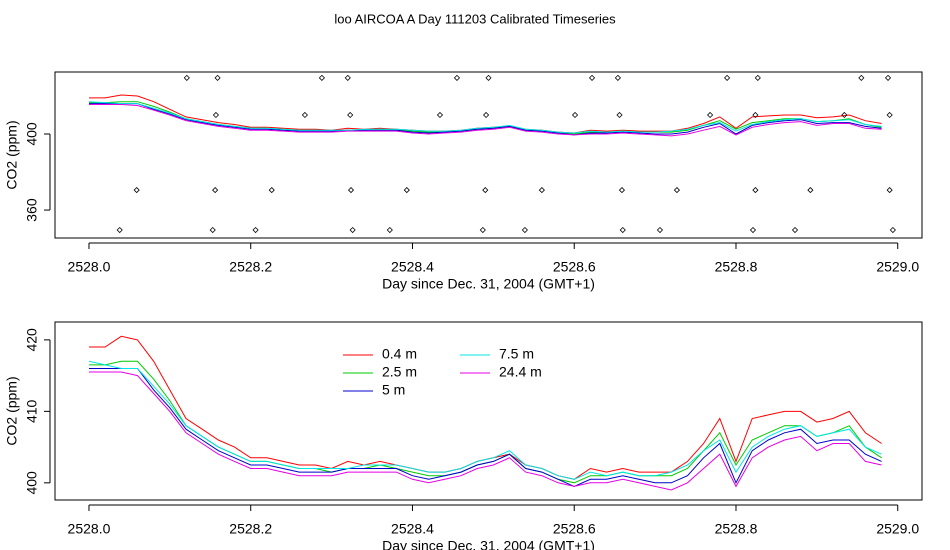  What do you see at coordinates (399, 354) in the screenshot?
I see `legend-label: 0.4 m` at bounding box center [399, 354].